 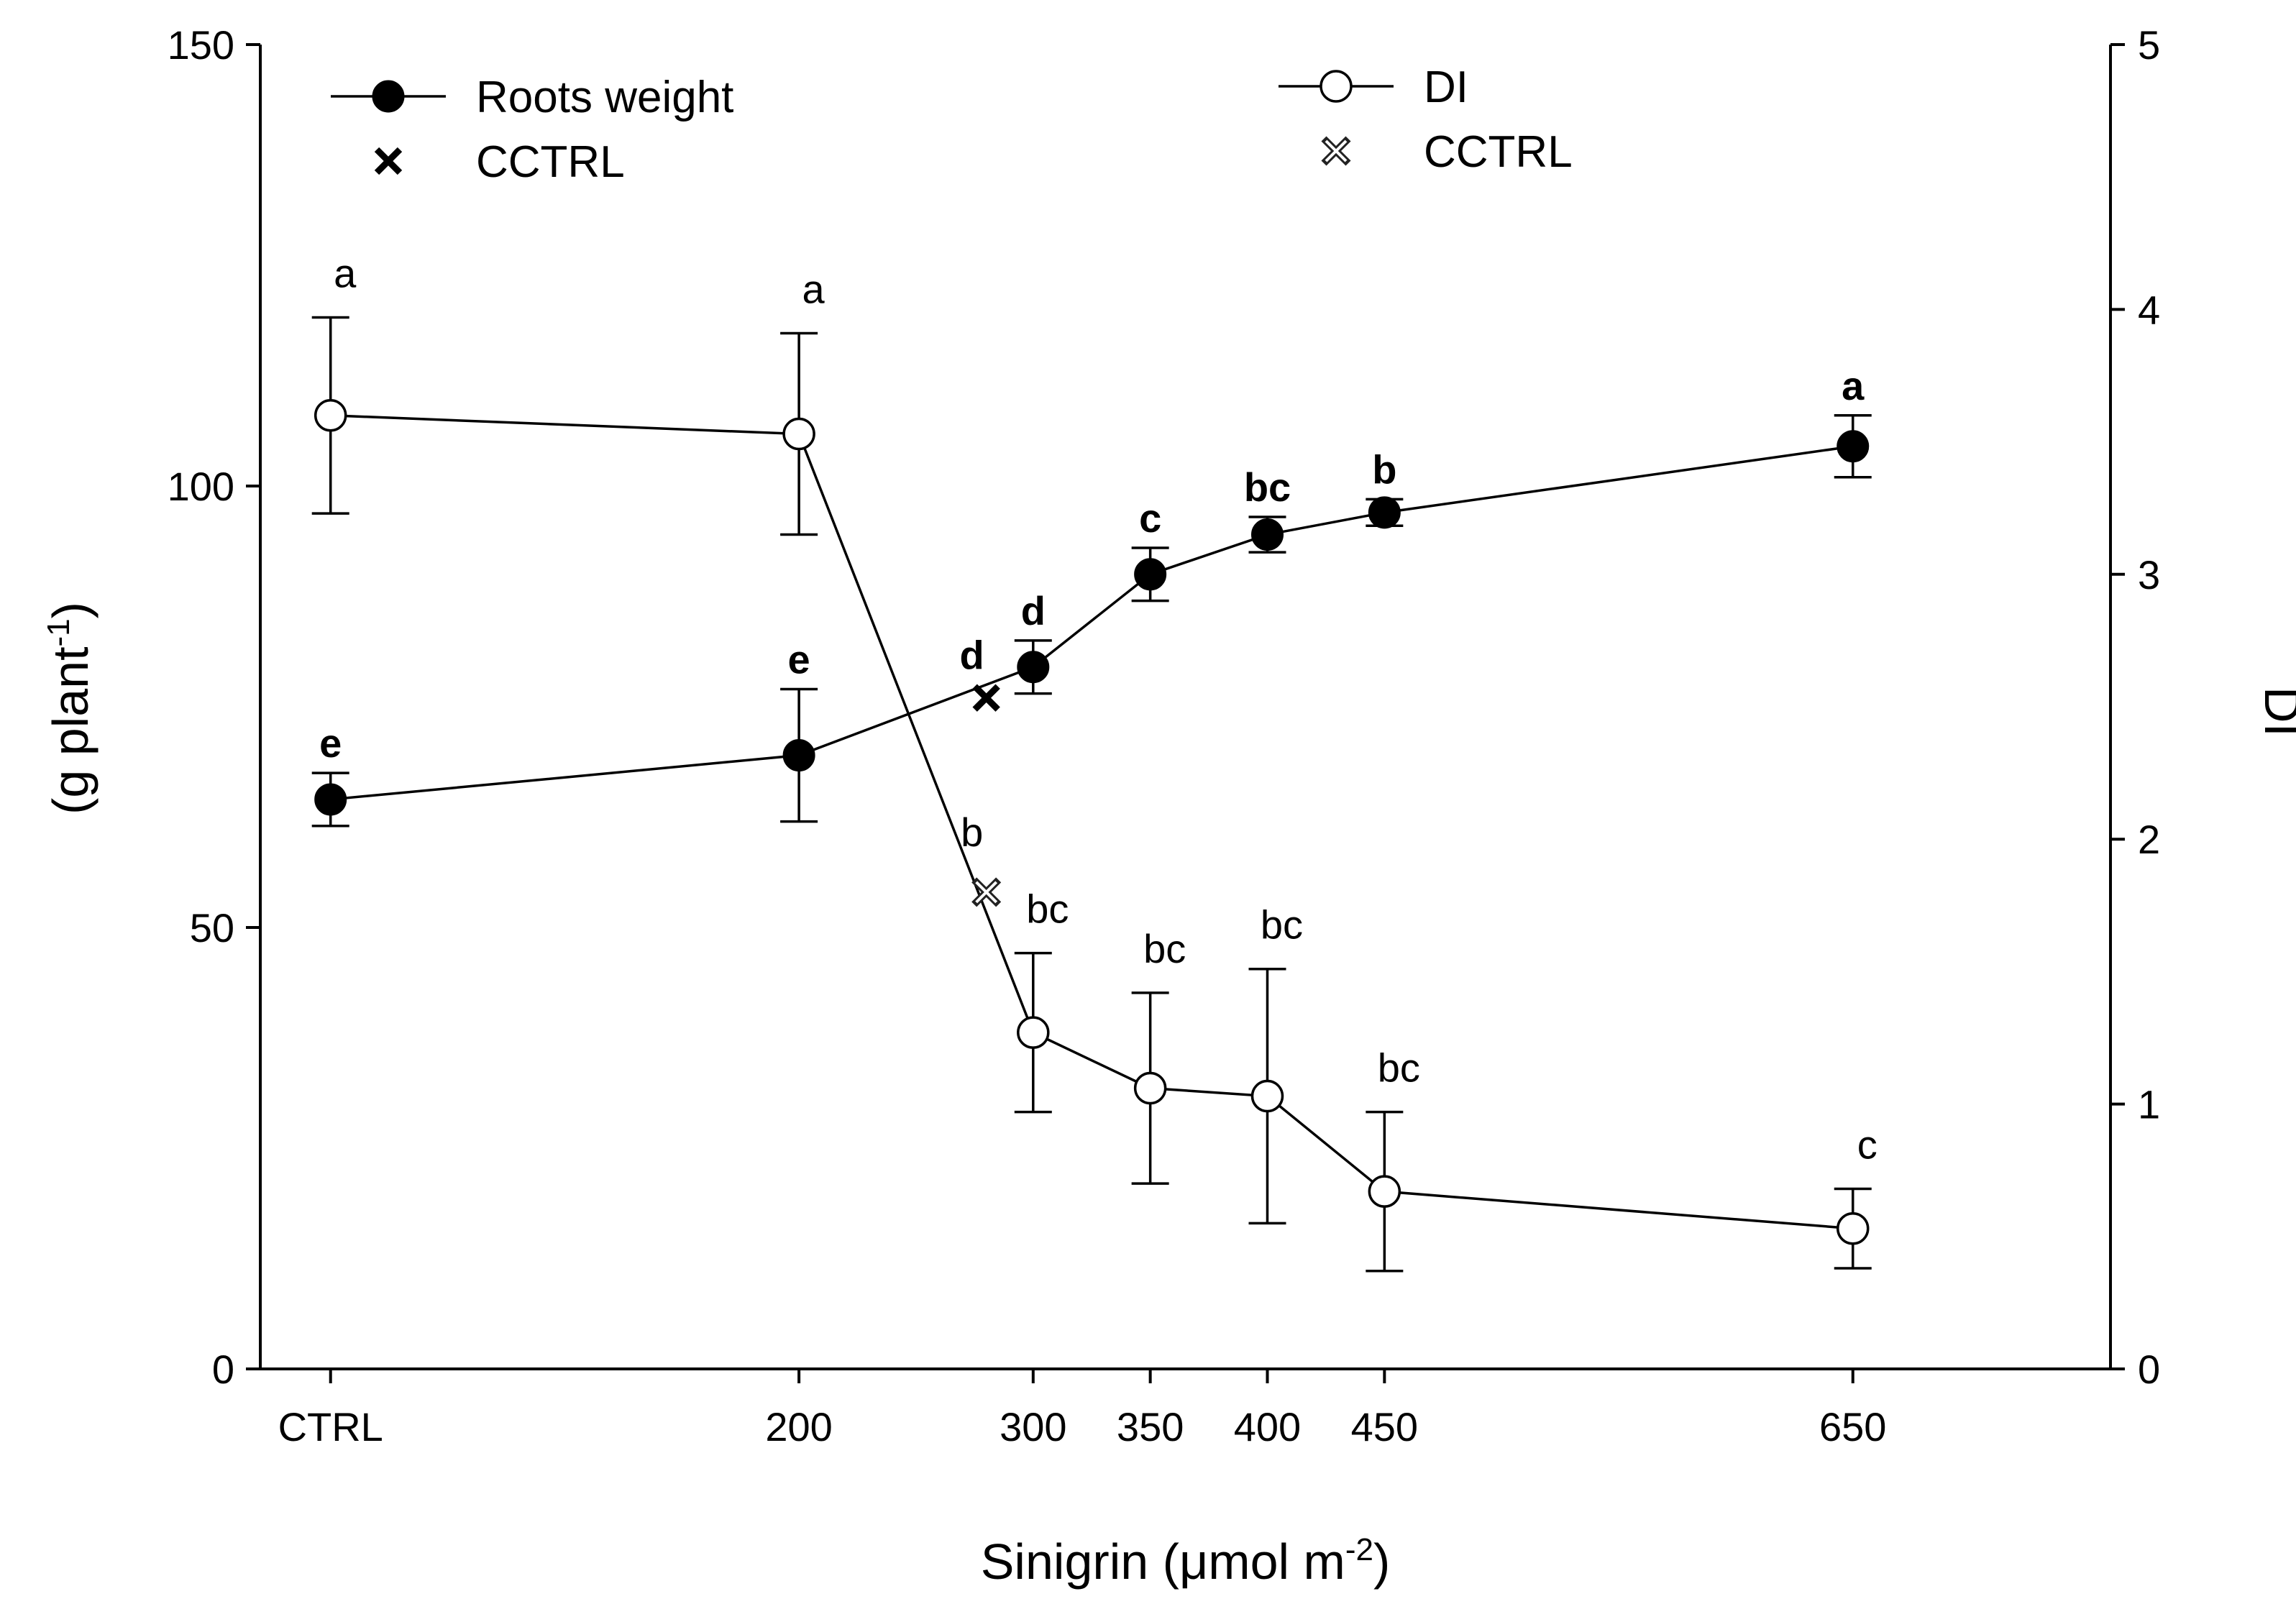 I want to click on cctrl-significance-letter: d, so click(x=972, y=655).